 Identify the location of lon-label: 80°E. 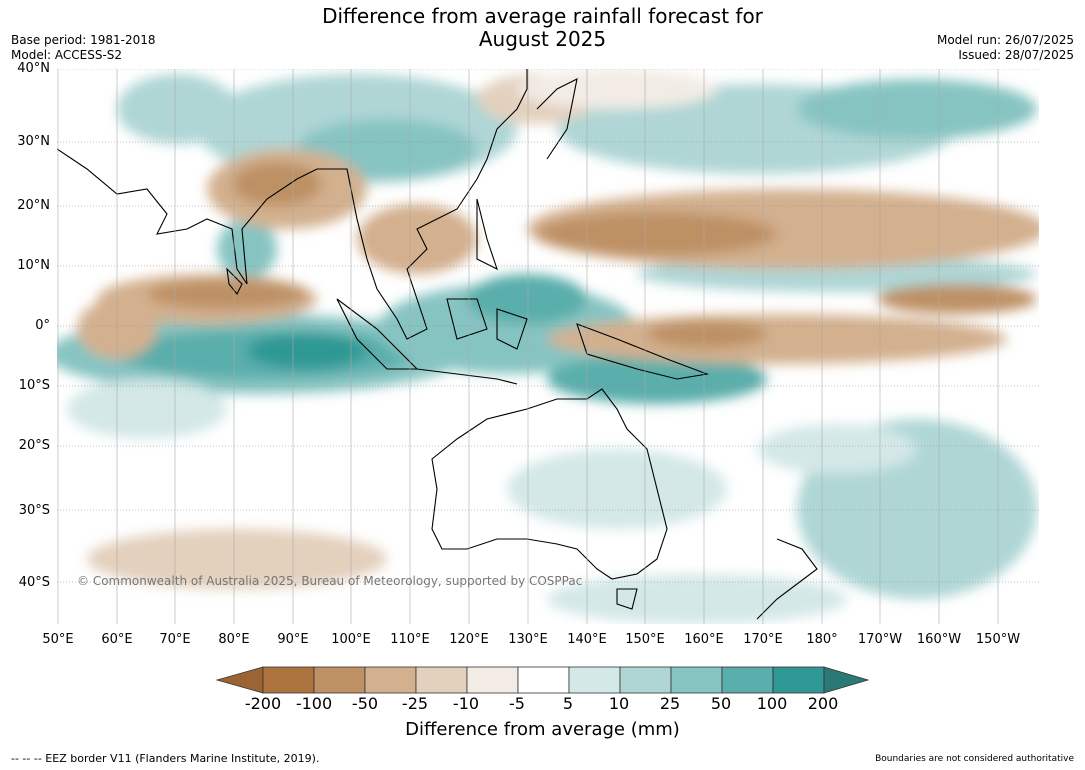
(234, 639).